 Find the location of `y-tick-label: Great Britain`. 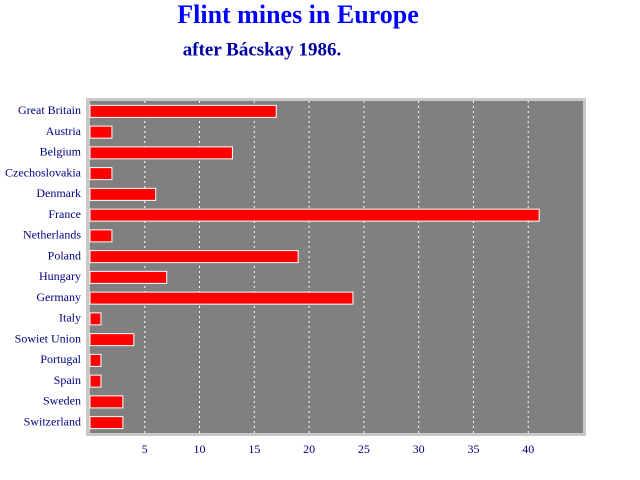

y-tick-label: Great Britain is located at coordinates (49, 110).